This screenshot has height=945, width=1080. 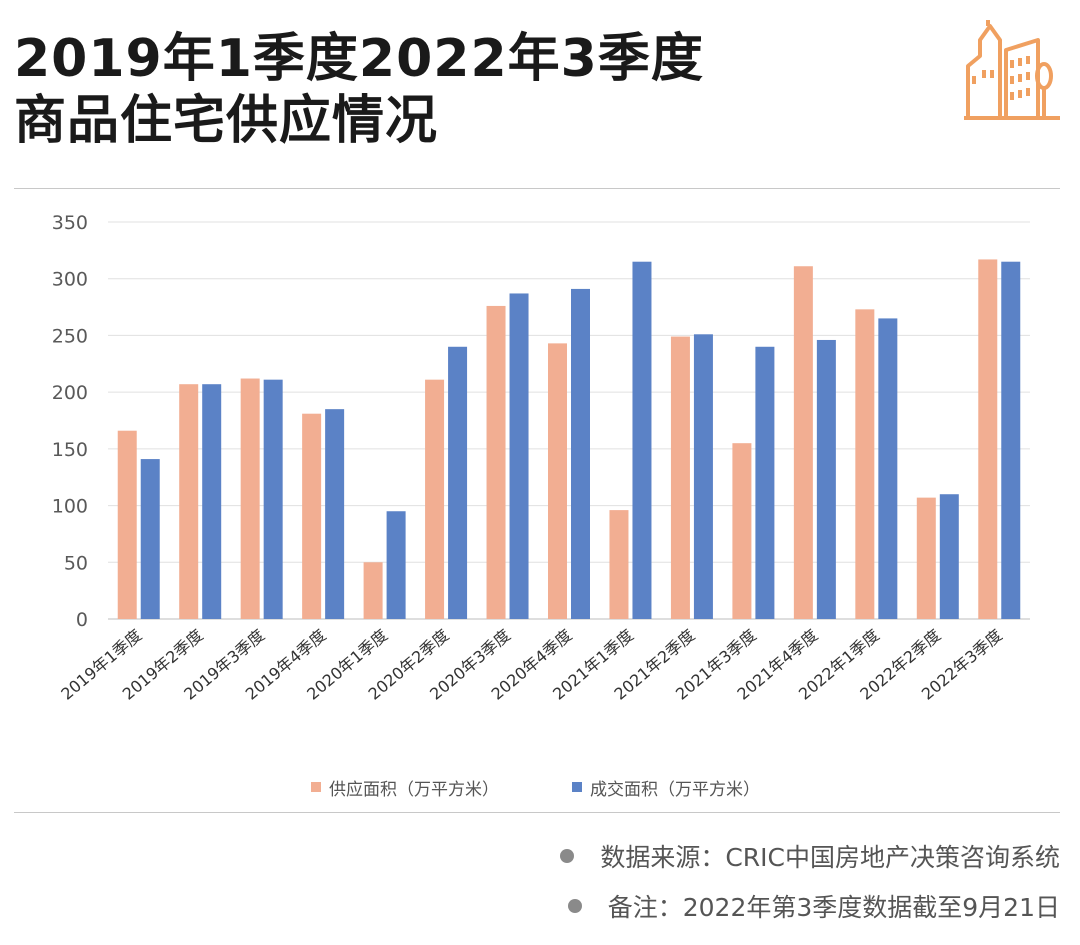 I want to click on y-tick-label: 0, so click(x=82, y=620).